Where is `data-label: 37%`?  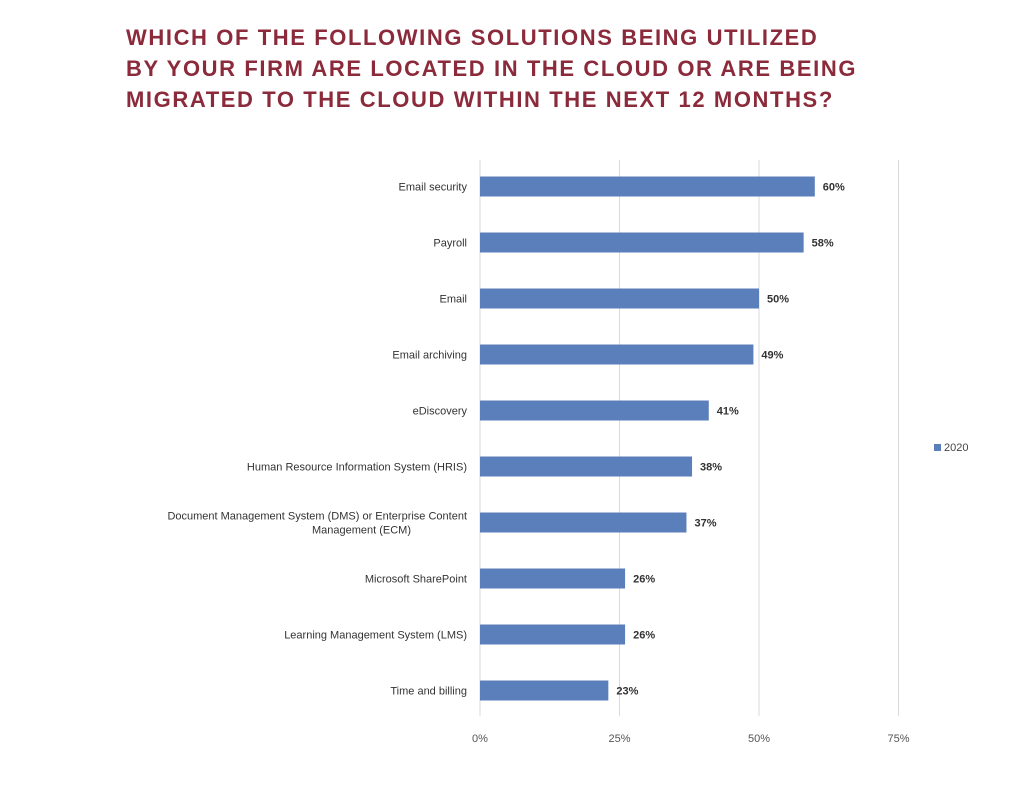
data-label: 37% is located at coordinates (705, 524).